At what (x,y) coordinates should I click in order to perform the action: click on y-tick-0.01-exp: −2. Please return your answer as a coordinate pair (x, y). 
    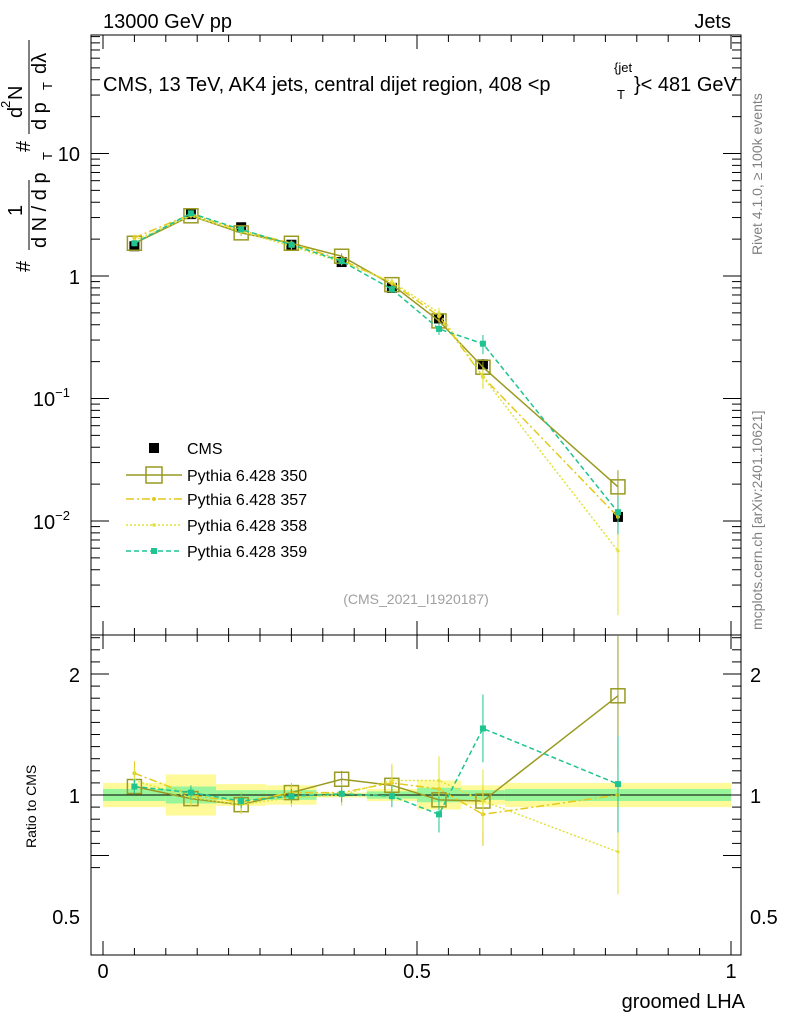
    Looking at the image, I should click on (62, 515).